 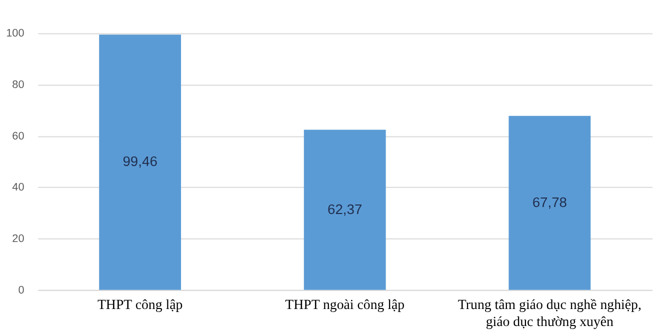 What do you see at coordinates (18, 136) in the screenshot?
I see `y-tick-label: 60` at bounding box center [18, 136].